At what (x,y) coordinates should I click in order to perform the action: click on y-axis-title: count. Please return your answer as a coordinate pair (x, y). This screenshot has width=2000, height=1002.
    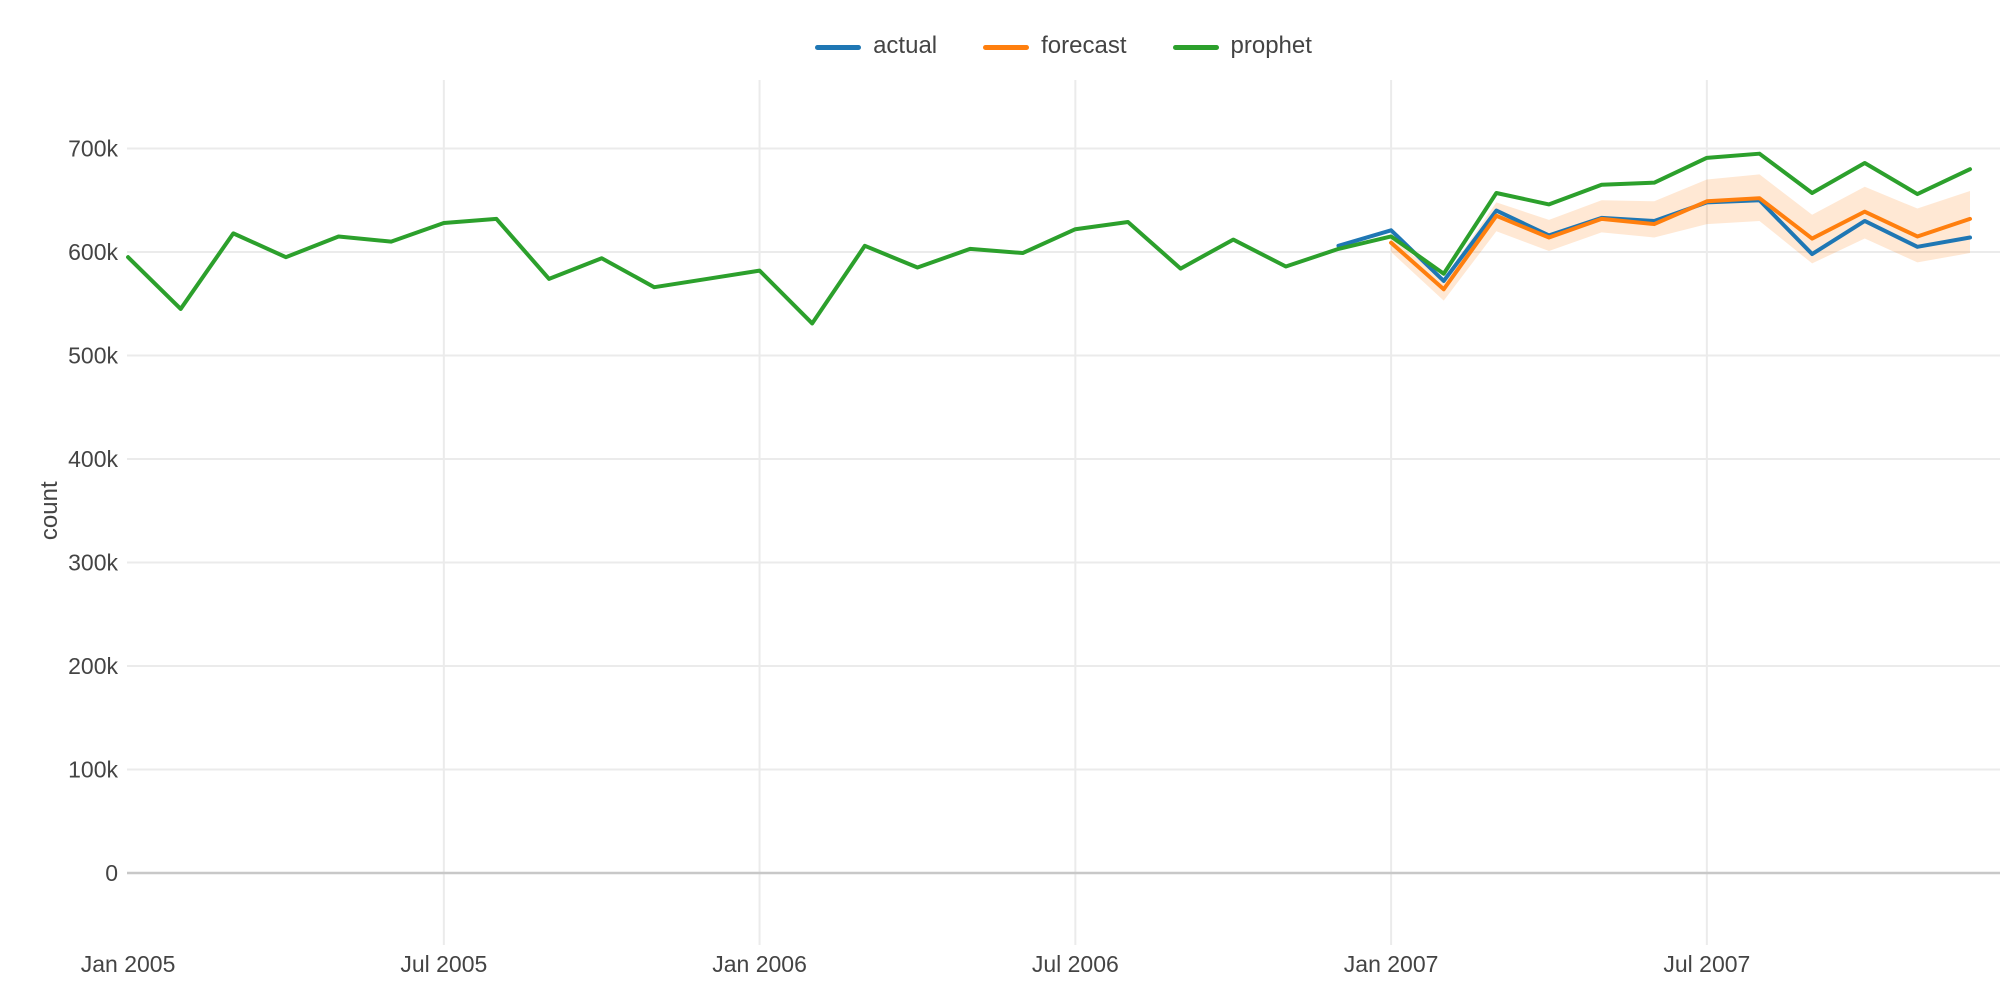
    Looking at the image, I should click on (49, 510).